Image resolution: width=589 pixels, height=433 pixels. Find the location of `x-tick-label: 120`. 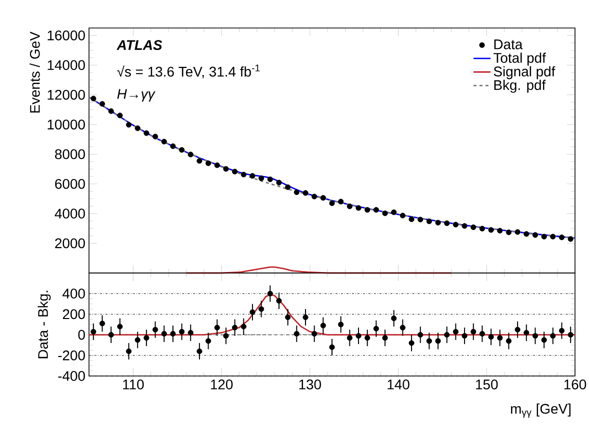

x-tick-label: 120 is located at coordinates (221, 385).